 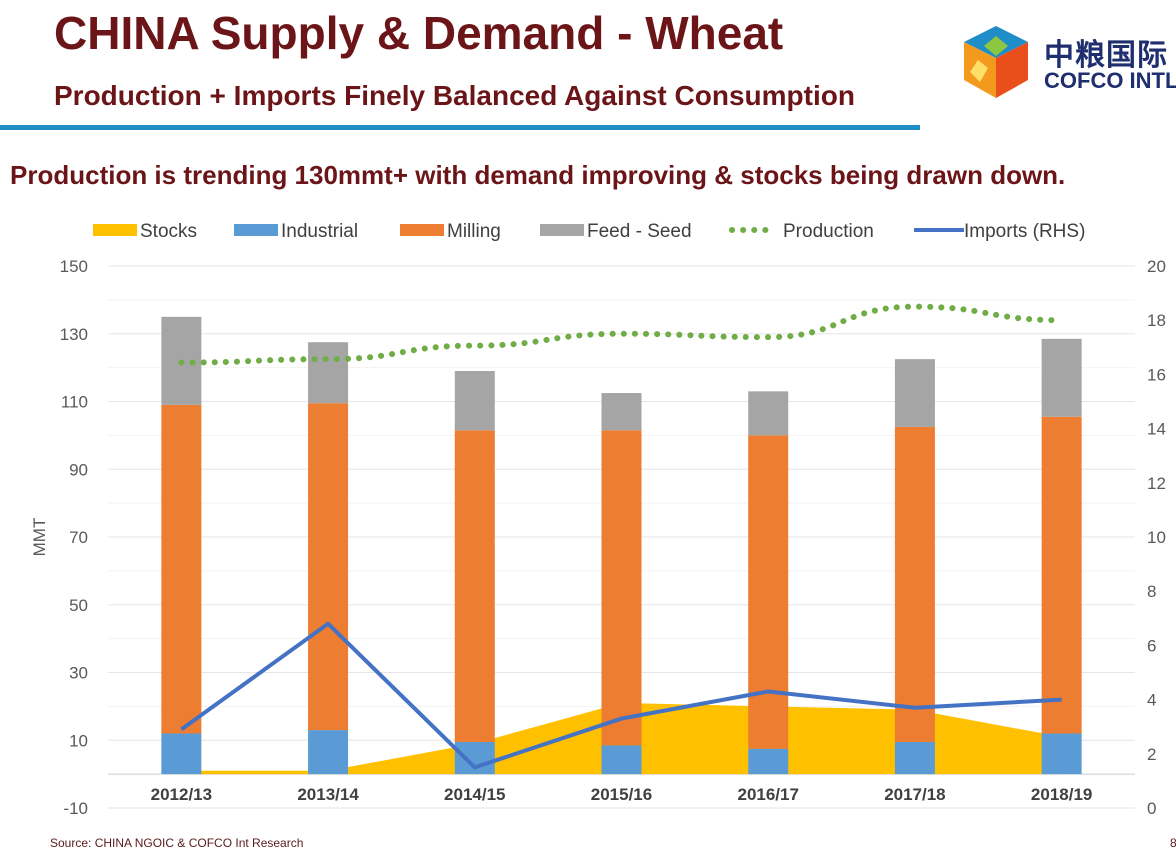 What do you see at coordinates (78, 673) in the screenshot?
I see `y-tick-label: 30` at bounding box center [78, 673].